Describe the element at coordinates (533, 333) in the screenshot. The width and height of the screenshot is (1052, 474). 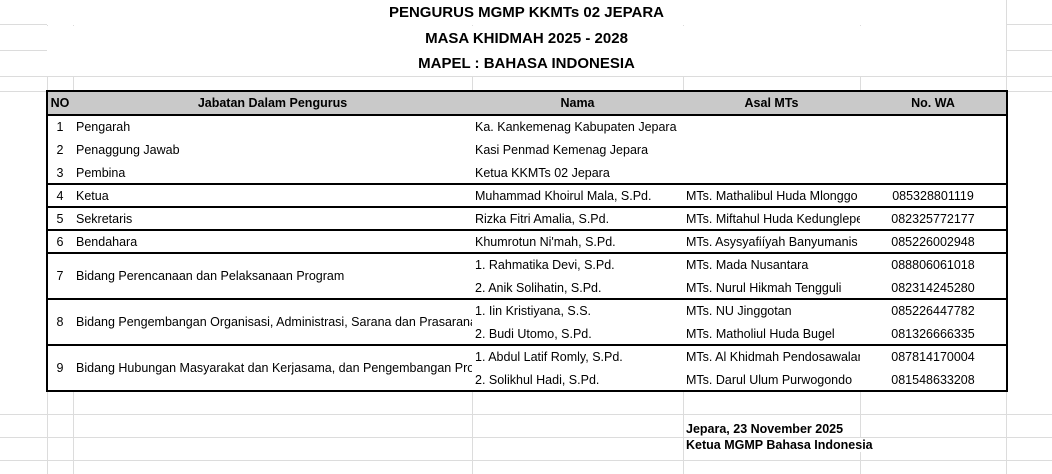
I see `cell-nama-text: 2. Budi Utomo, S.Pd.` at that location.